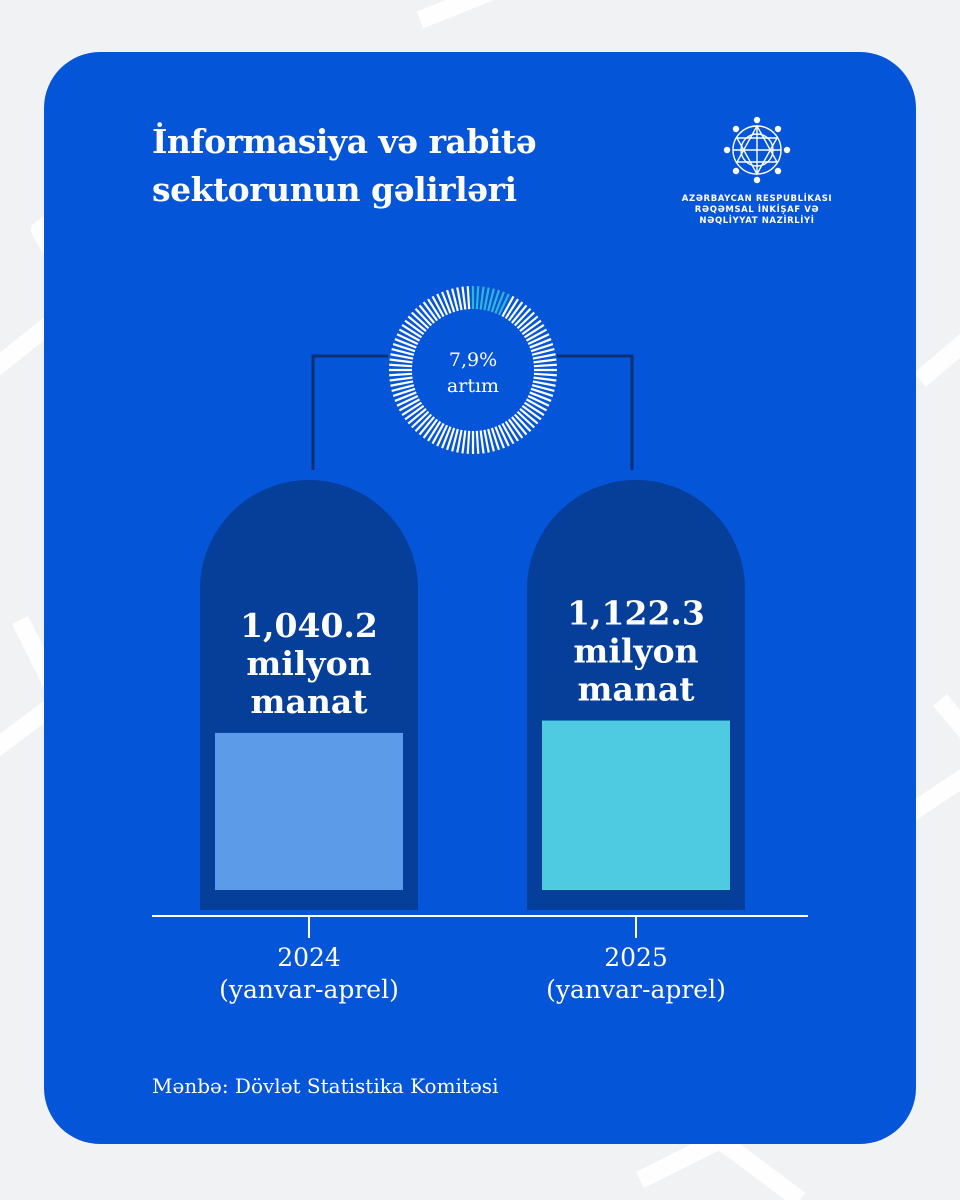 Image resolution: width=960 pixels, height=1200 pixels. Describe the element at coordinates (349, 412) in the screenshot. I see `bracket-left` at that location.